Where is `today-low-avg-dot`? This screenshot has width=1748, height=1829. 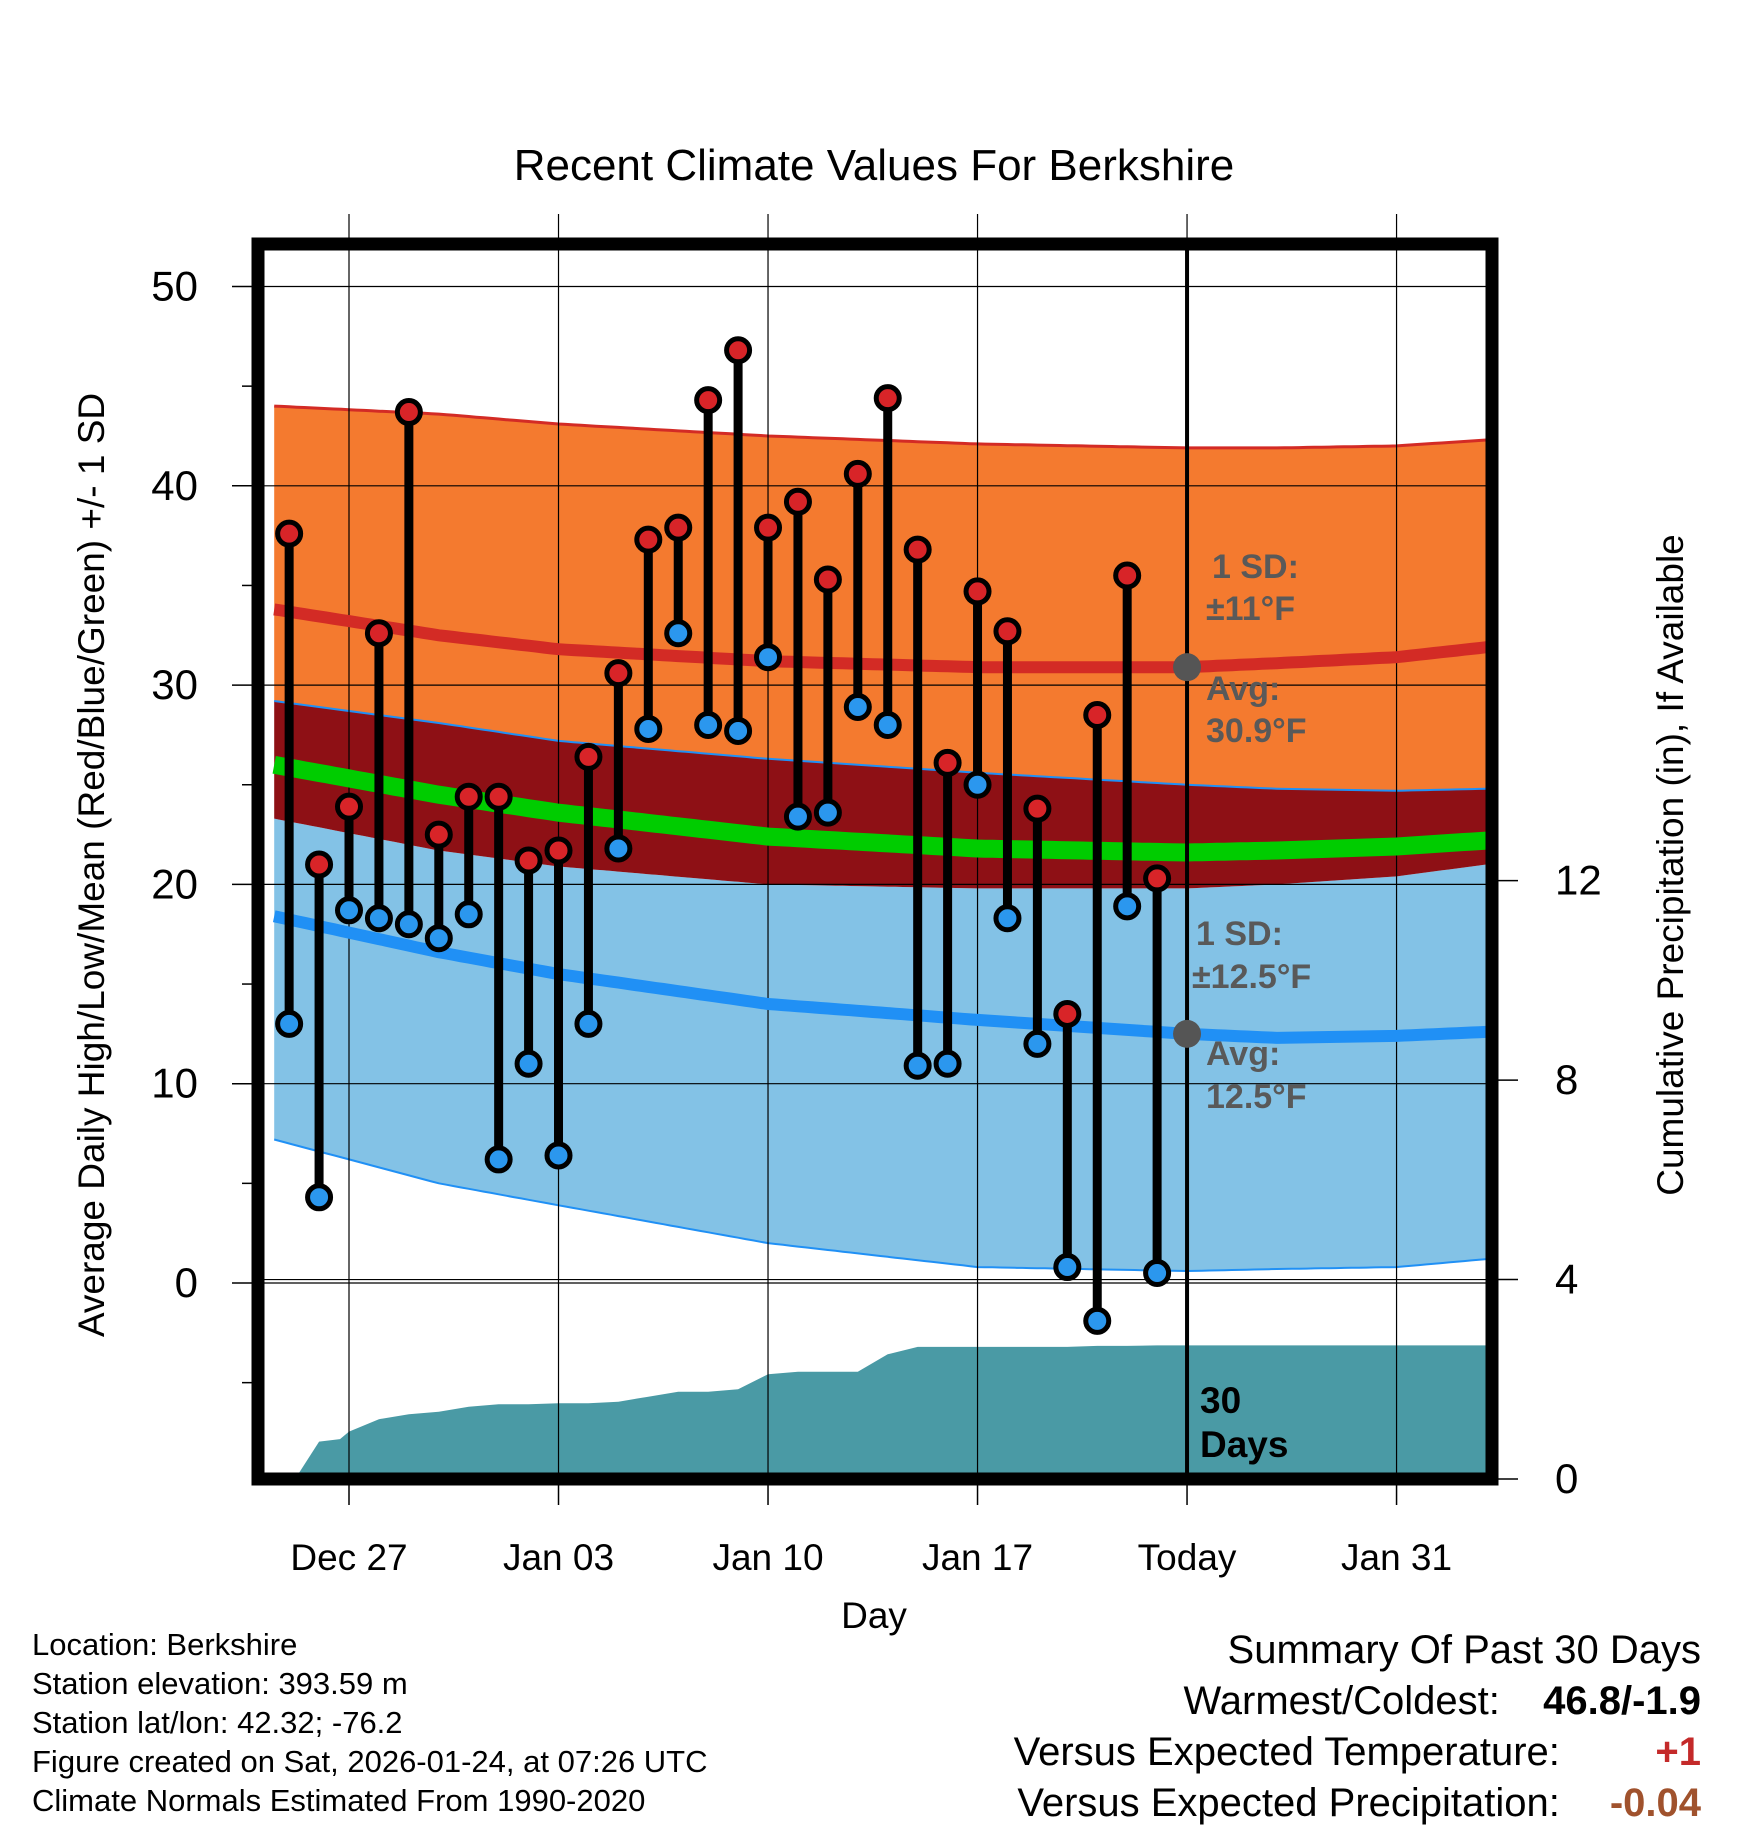 today-low-avg-dot is located at coordinates (1187, 1033).